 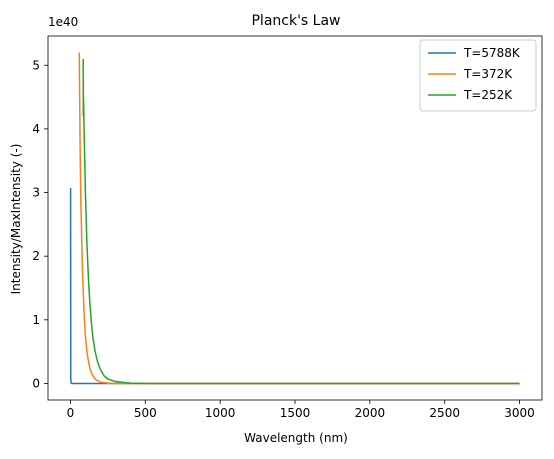 What do you see at coordinates (444, 413) in the screenshot?
I see `x-tick-label: 2500` at bounding box center [444, 413].